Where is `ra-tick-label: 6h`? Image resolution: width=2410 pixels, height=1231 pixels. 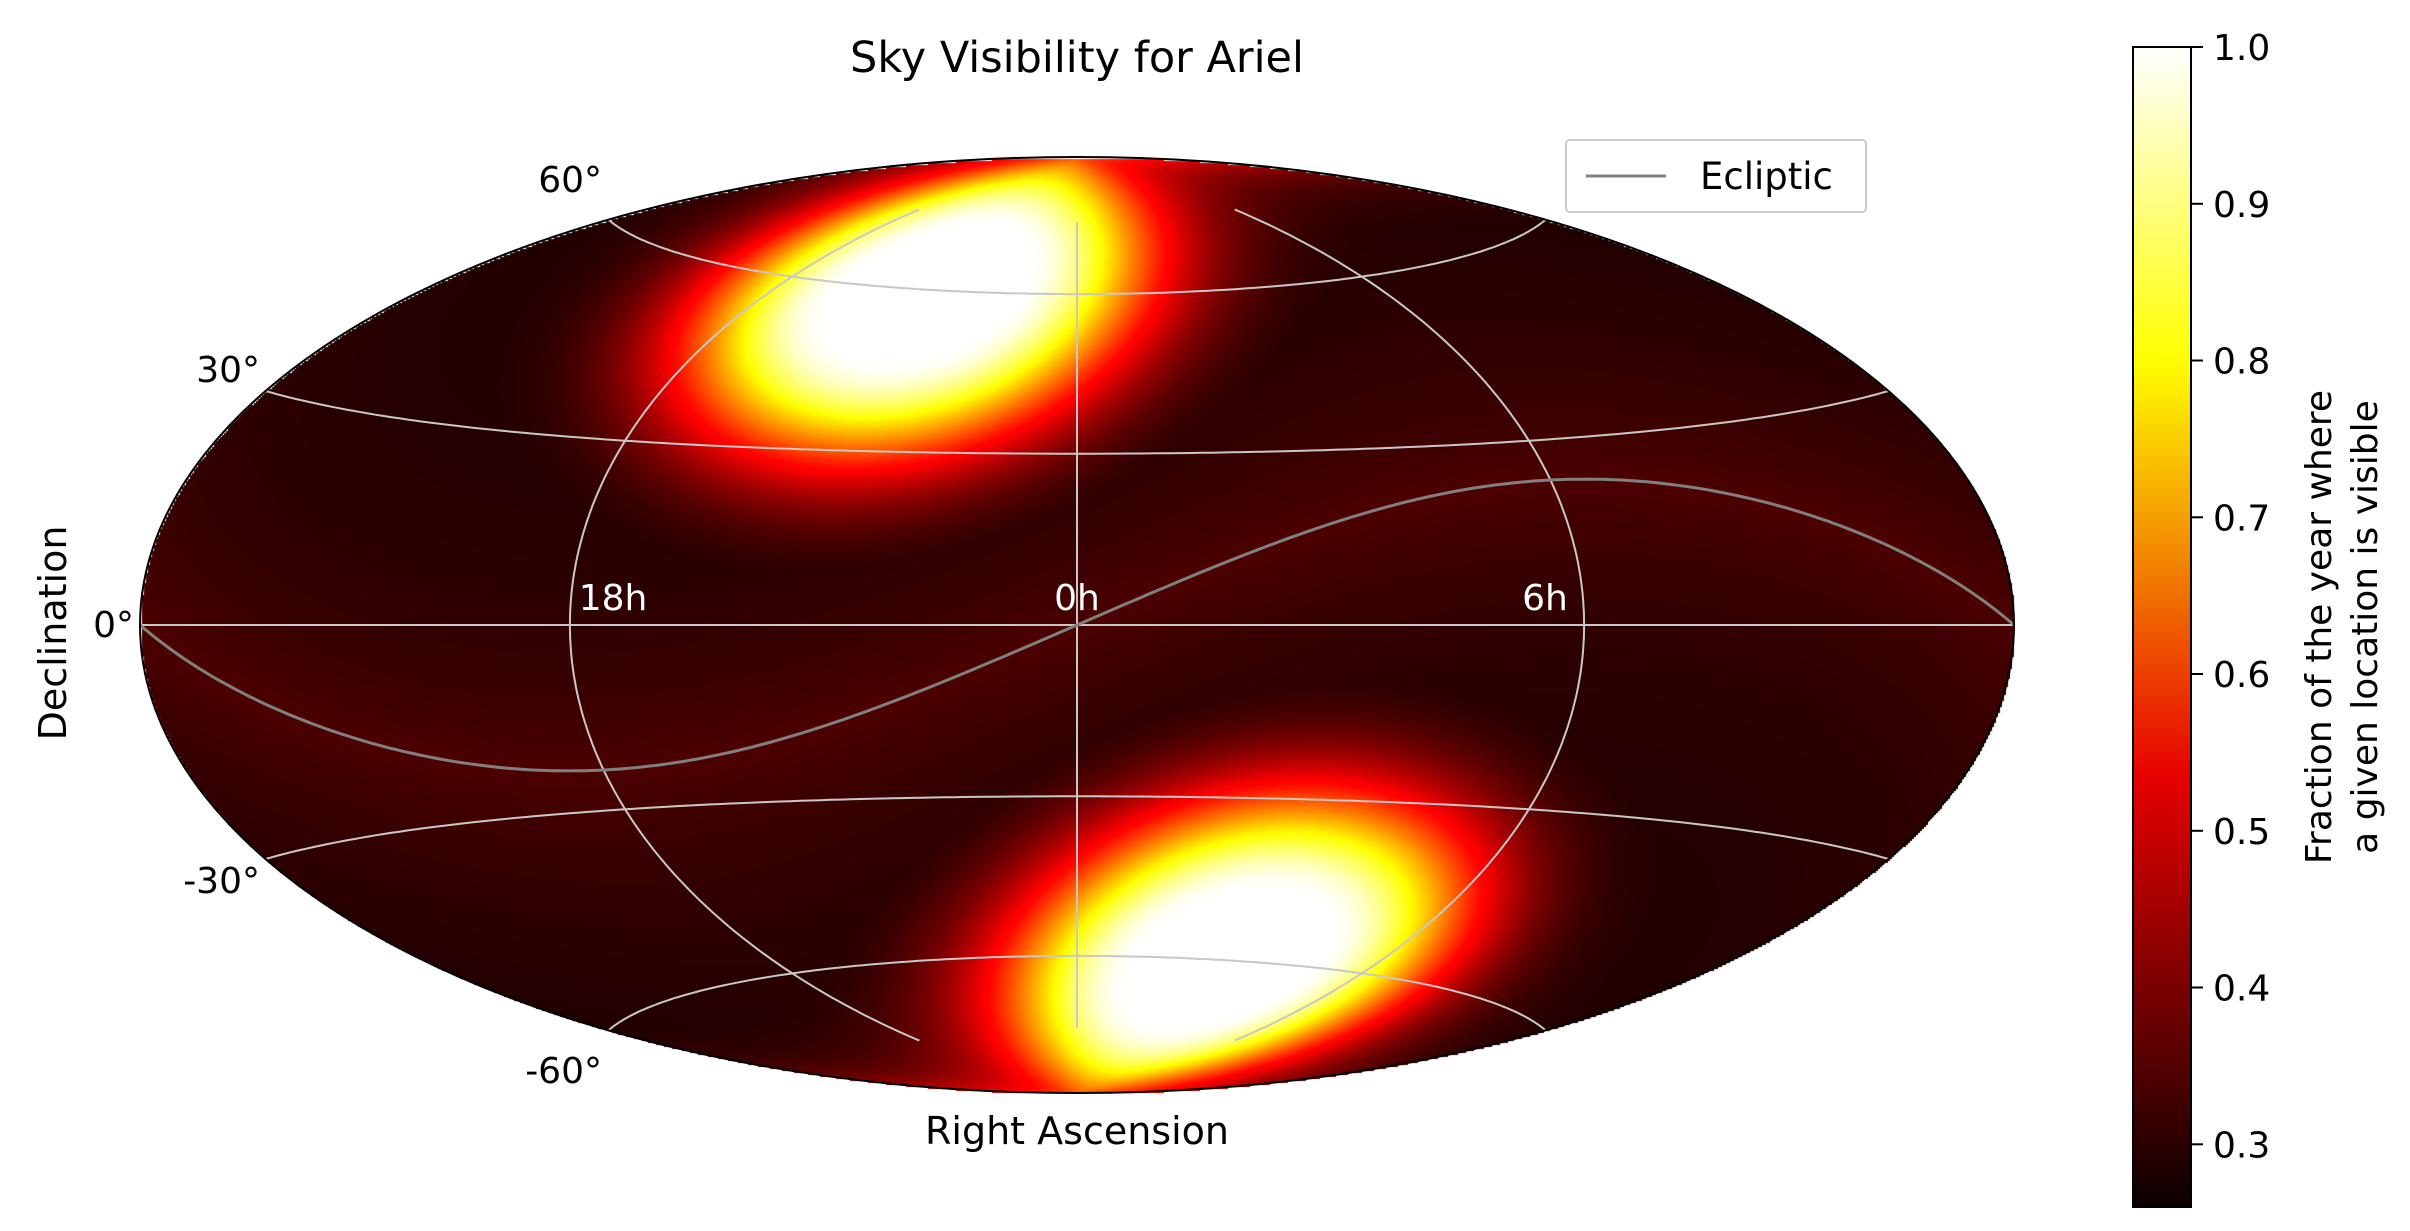
ra-tick-label: 6h is located at coordinates (1545, 598).